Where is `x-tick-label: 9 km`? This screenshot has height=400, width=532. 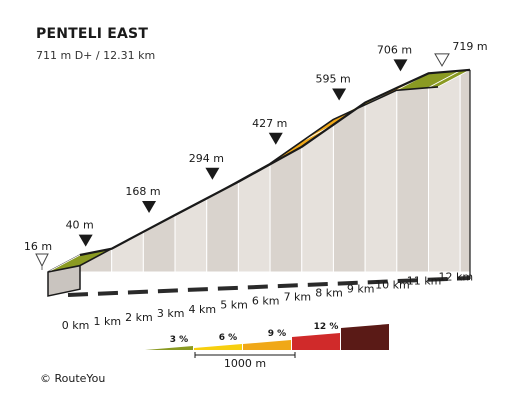 x-tick-label: 9 km is located at coordinates (361, 288).